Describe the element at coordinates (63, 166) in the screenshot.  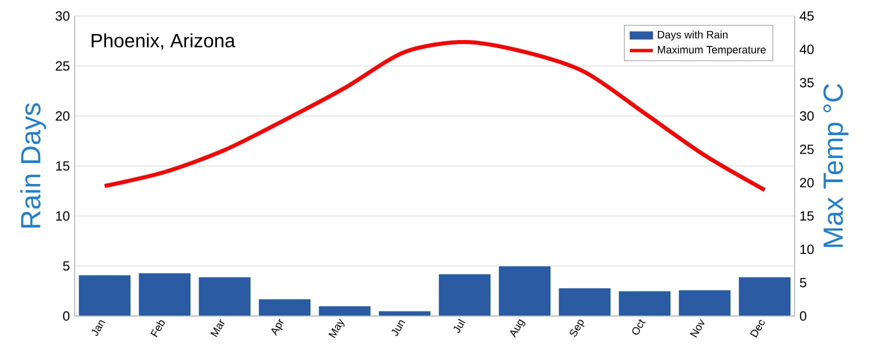
I see `y-tick-label: 15` at that location.